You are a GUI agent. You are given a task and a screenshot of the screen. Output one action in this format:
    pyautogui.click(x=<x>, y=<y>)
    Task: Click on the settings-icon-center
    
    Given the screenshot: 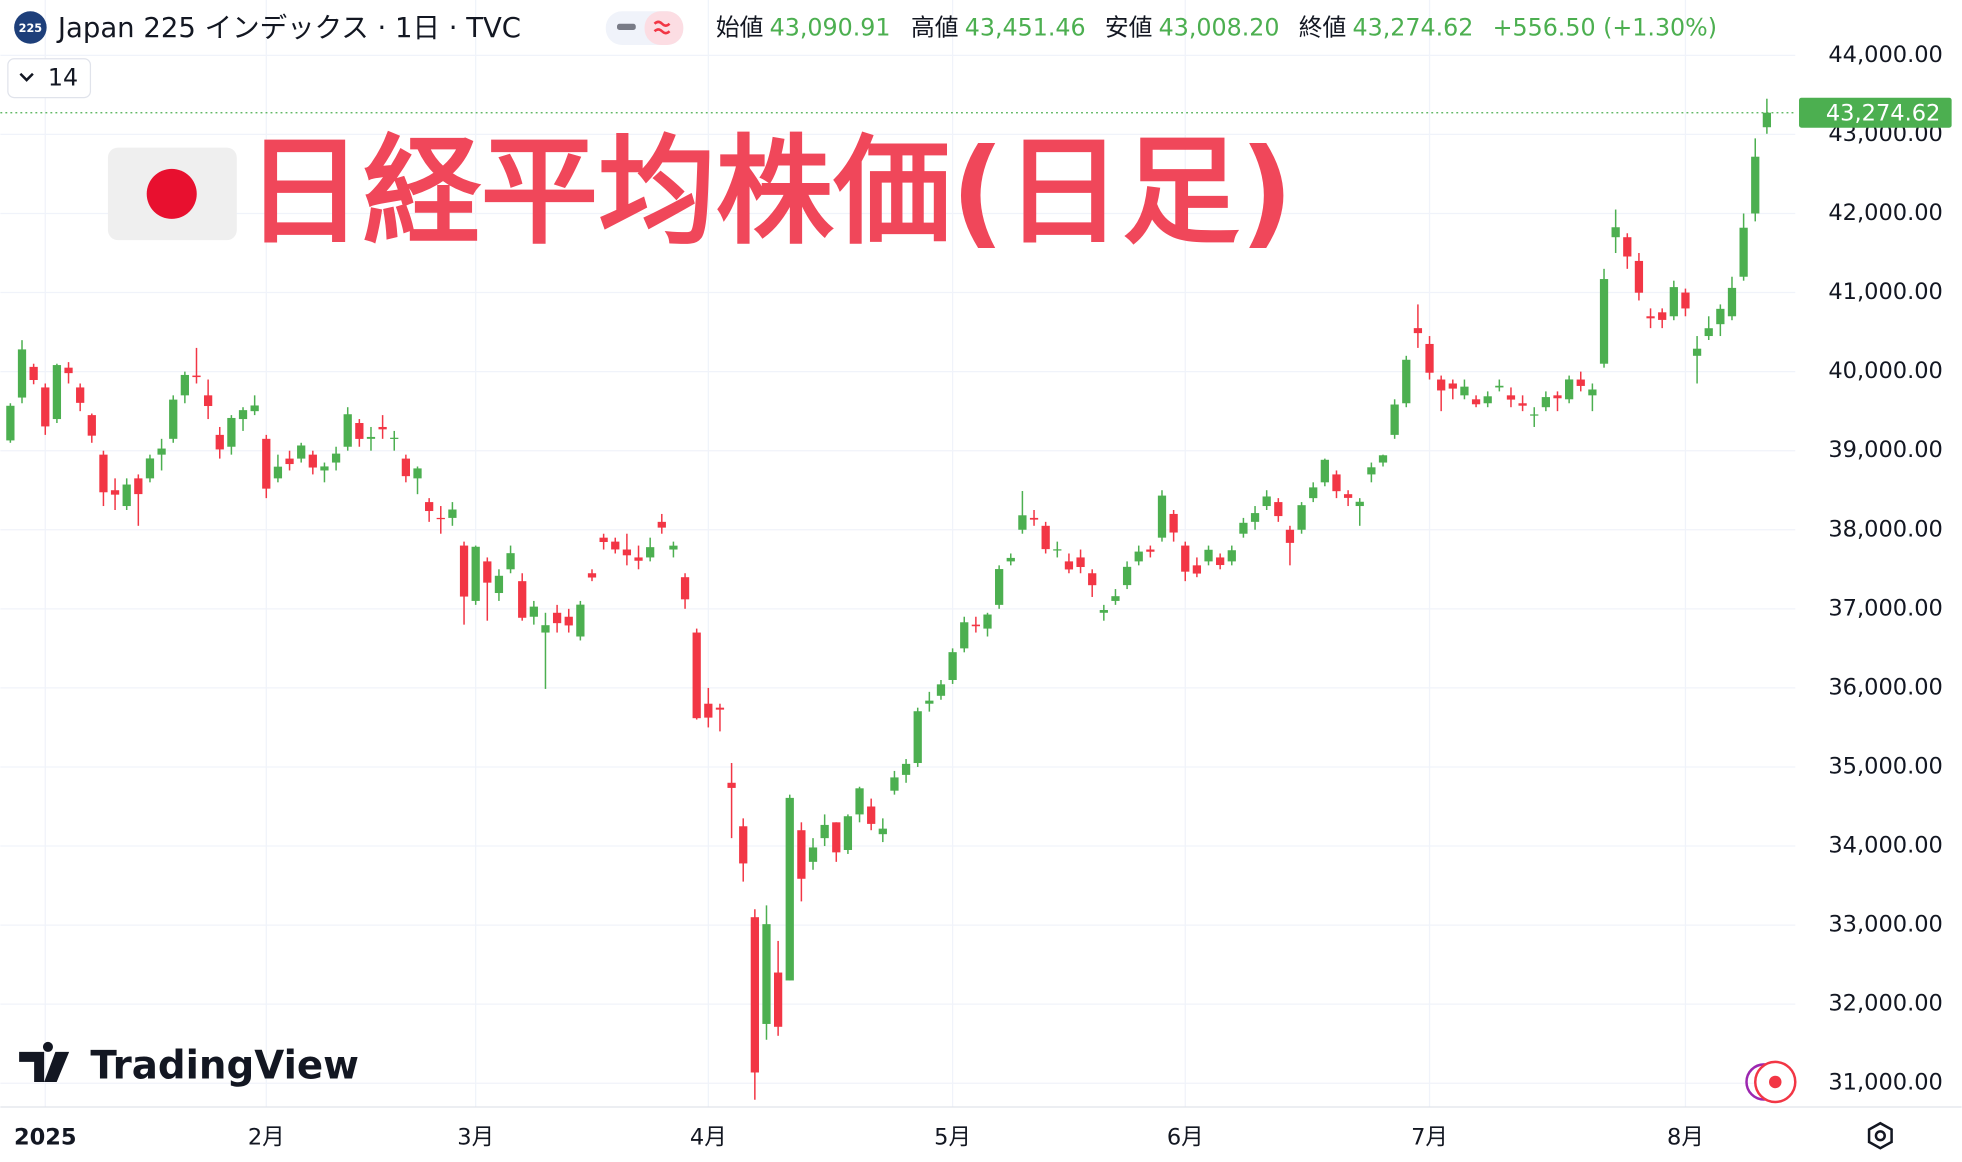 What is the action you would take?
    pyautogui.click(x=1880, y=1136)
    